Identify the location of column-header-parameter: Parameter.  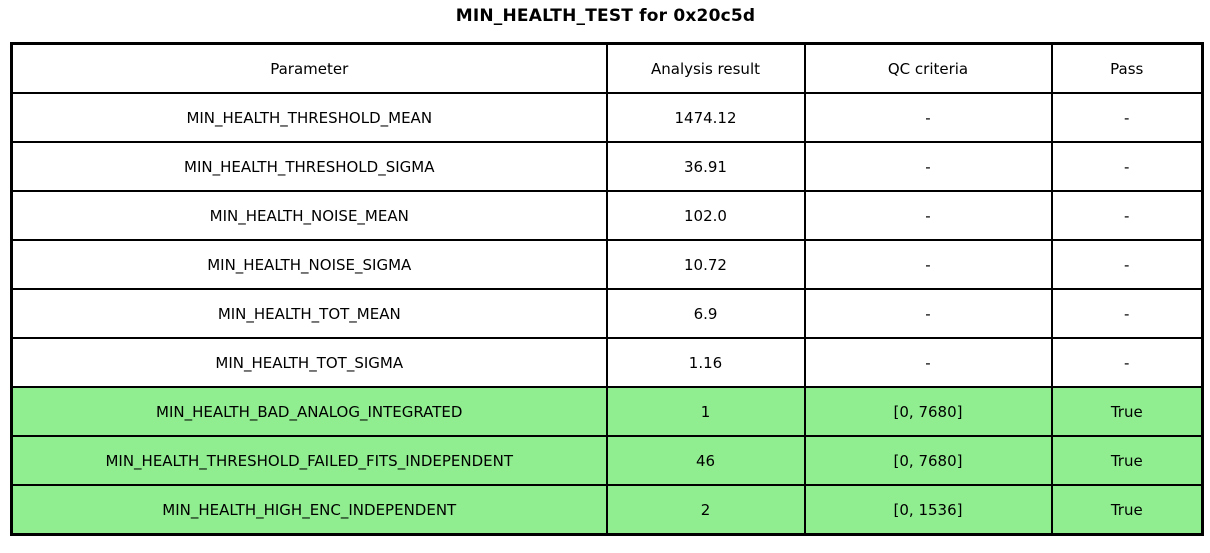
(309, 68).